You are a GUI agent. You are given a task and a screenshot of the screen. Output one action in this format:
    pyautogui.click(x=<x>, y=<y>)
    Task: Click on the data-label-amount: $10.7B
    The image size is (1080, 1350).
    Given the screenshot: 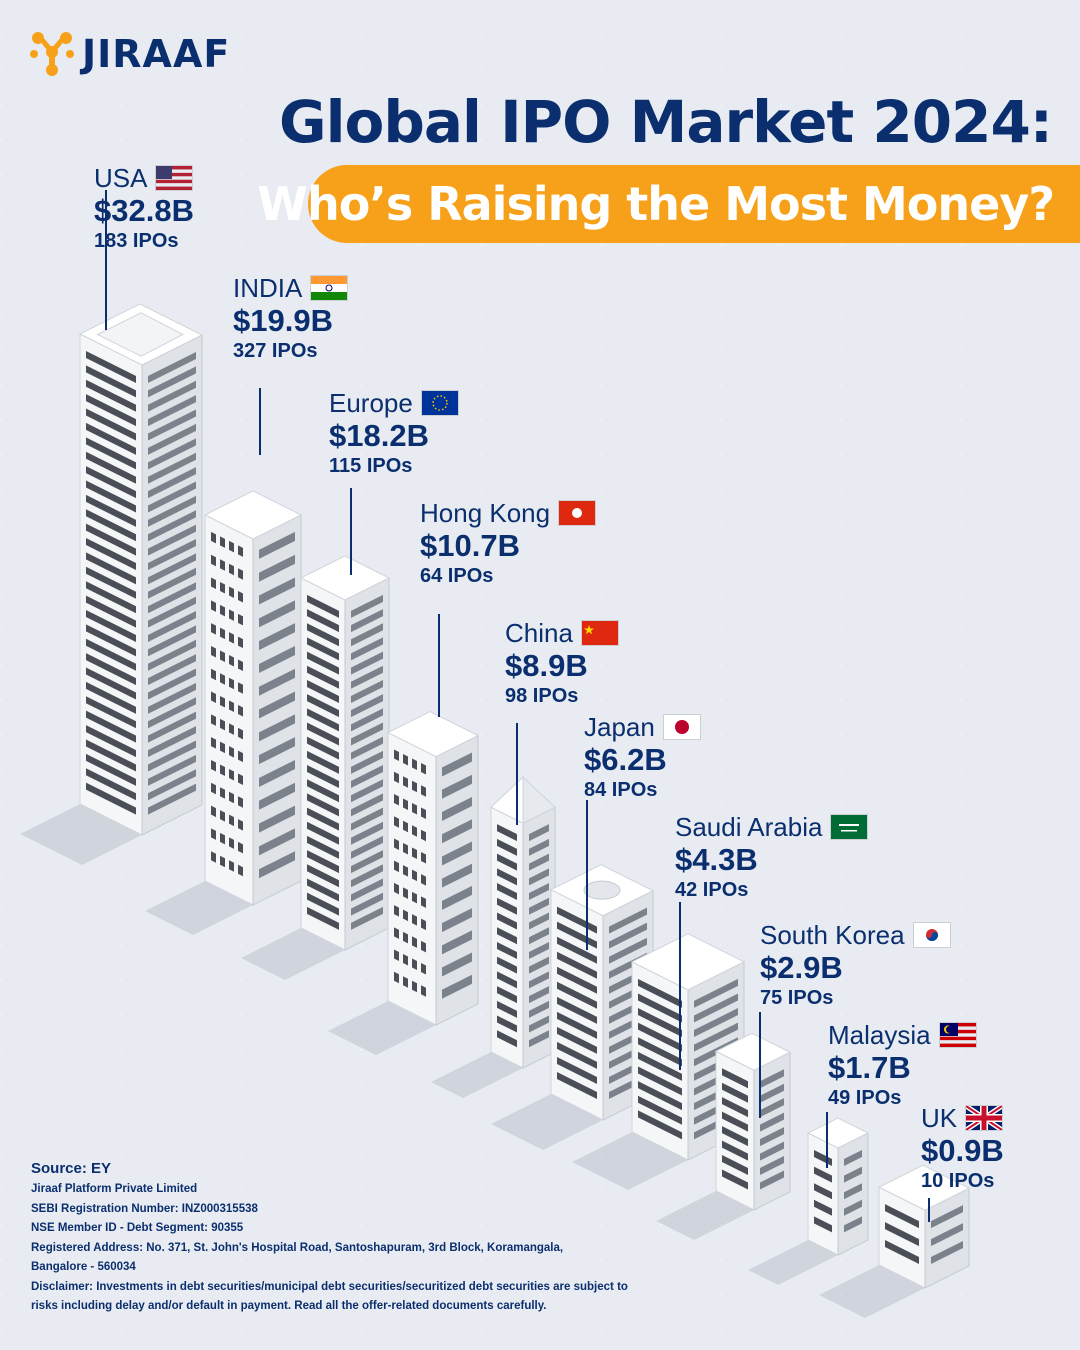 What is the action you would take?
    pyautogui.click(x=470, y=545)
    